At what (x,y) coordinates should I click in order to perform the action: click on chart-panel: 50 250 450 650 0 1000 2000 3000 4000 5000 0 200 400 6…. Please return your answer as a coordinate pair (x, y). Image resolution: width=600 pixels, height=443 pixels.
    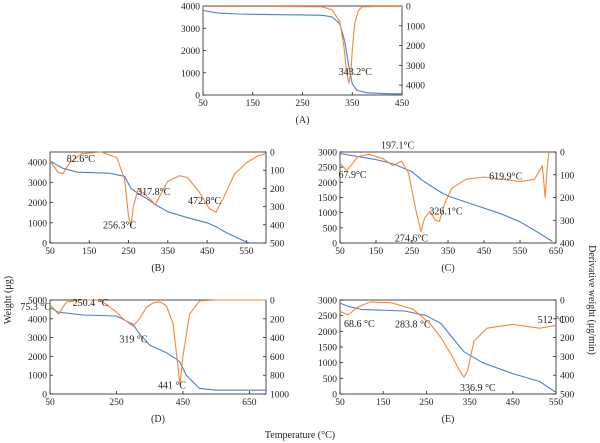
    Looking at the image, I should click on (154, 361).